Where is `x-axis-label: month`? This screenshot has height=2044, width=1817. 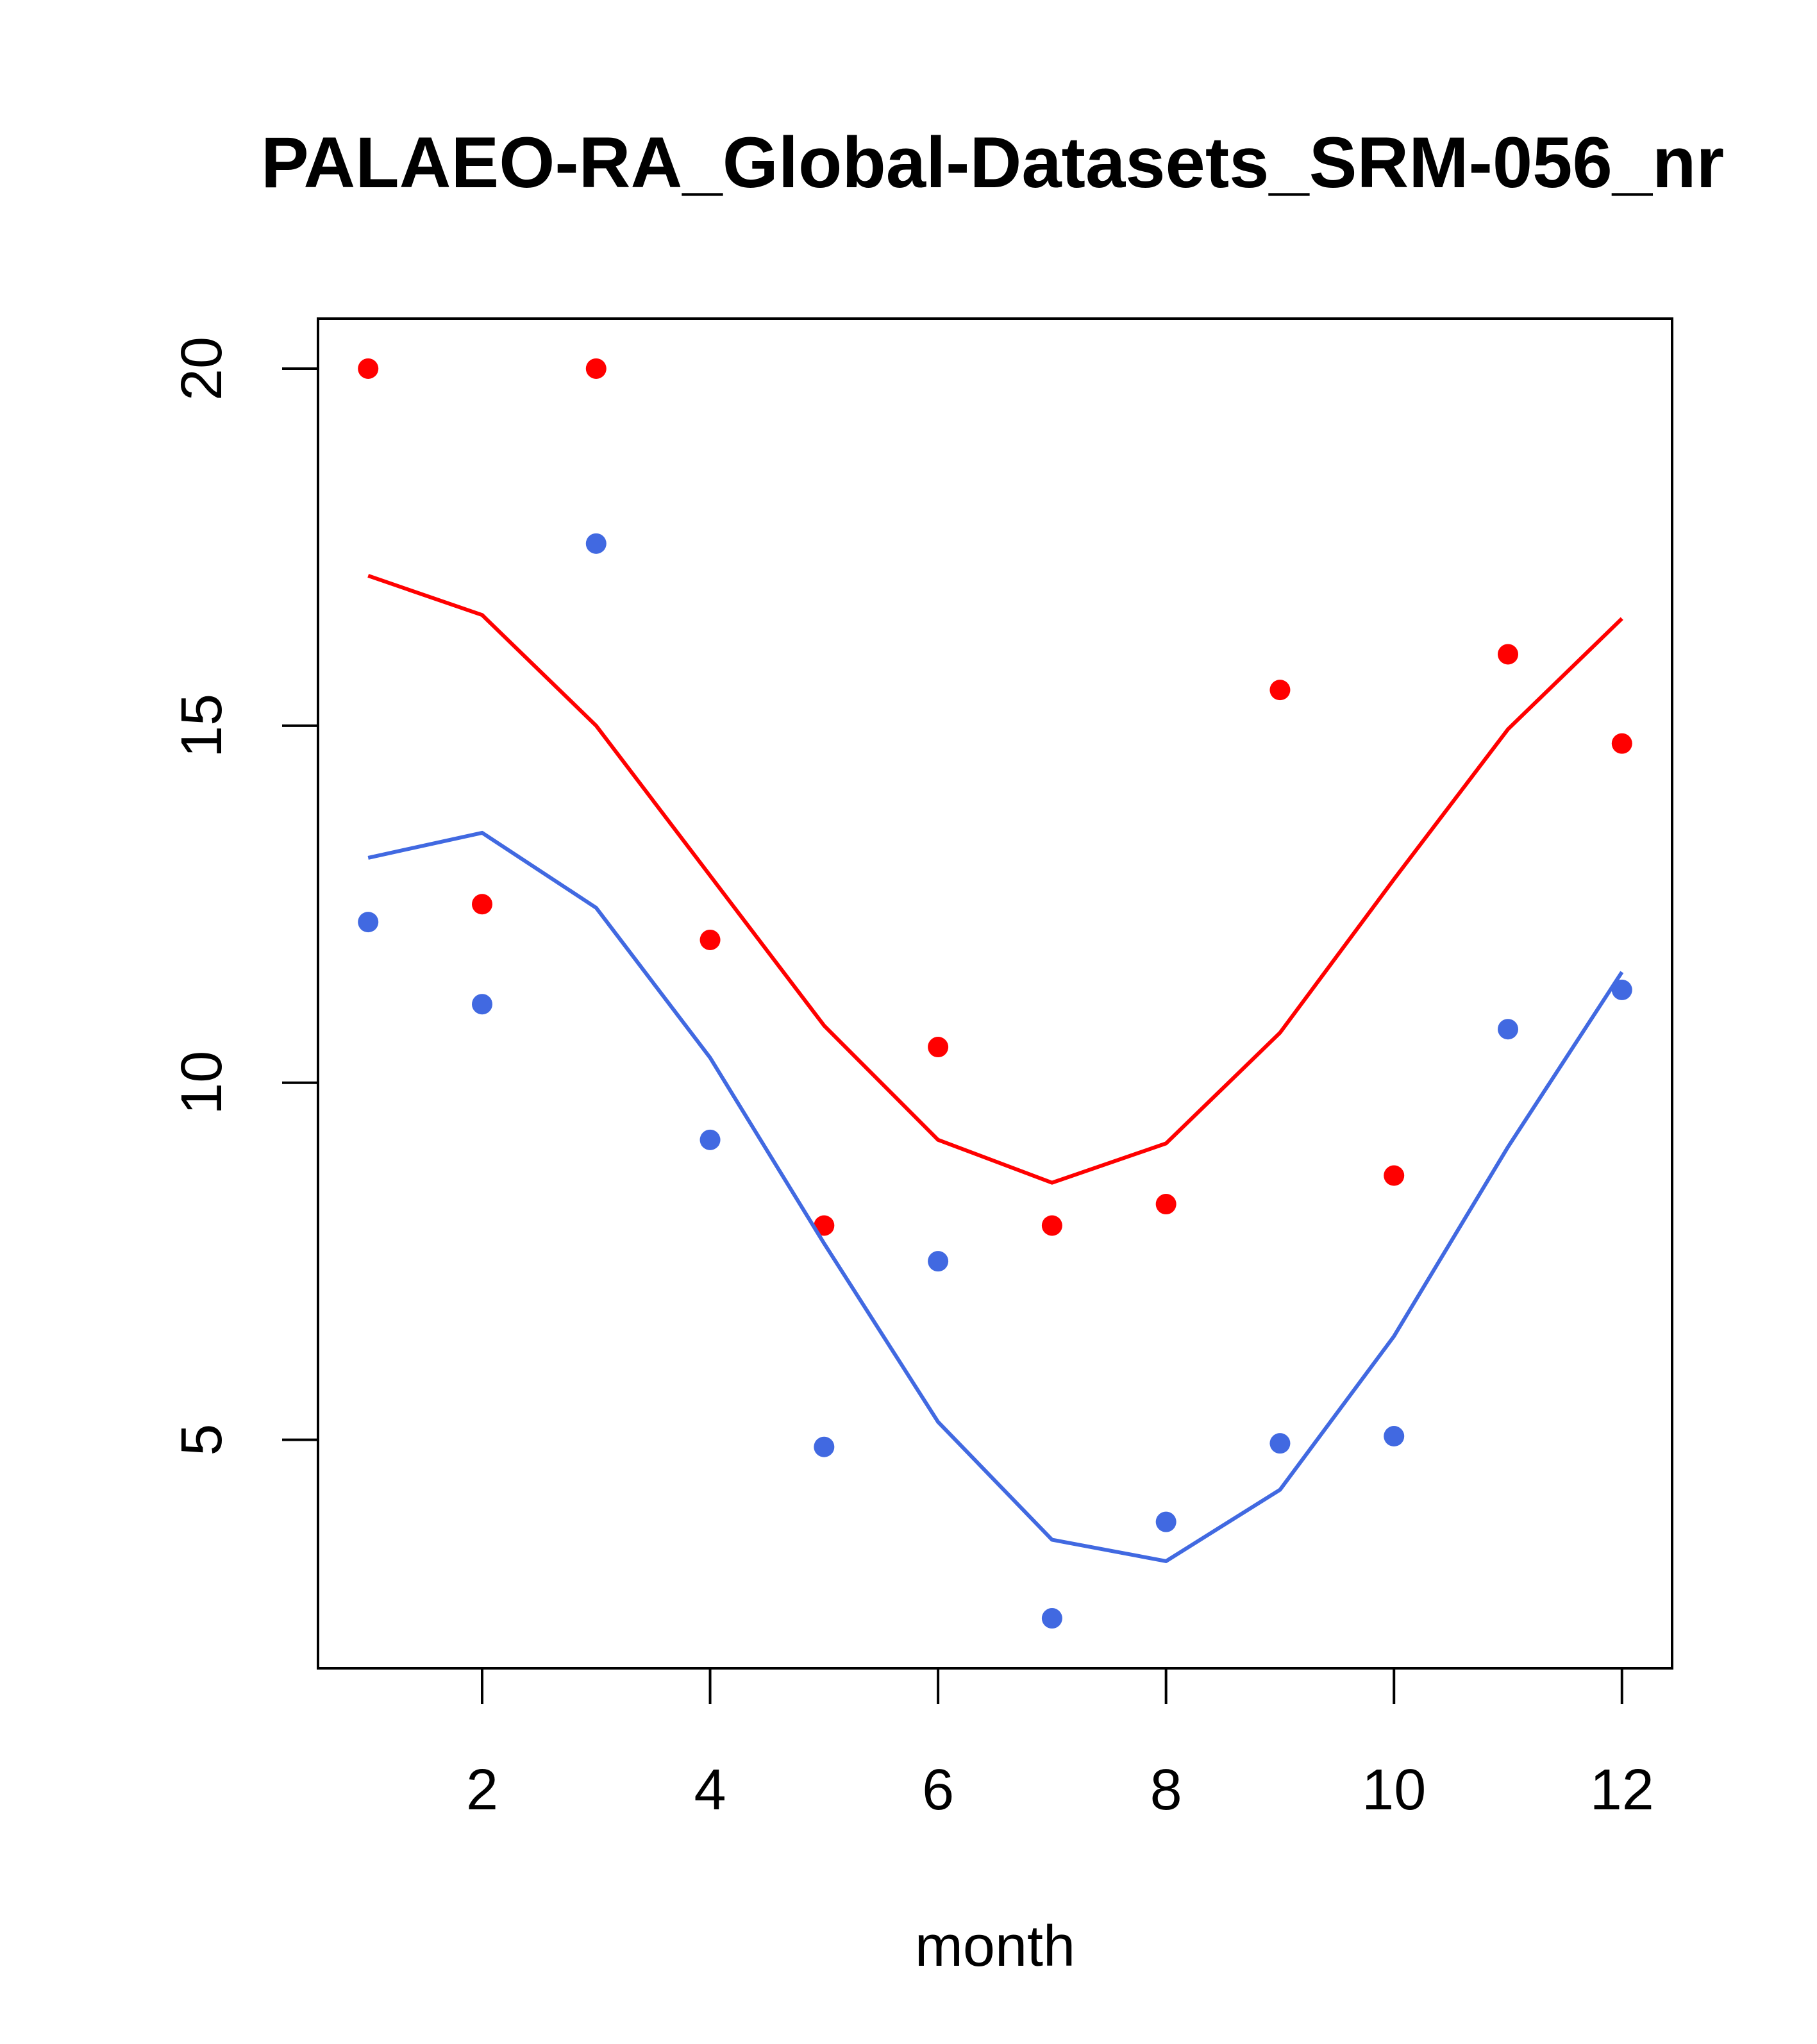 x-axis-label: month is located at coordinates (995, 1946).